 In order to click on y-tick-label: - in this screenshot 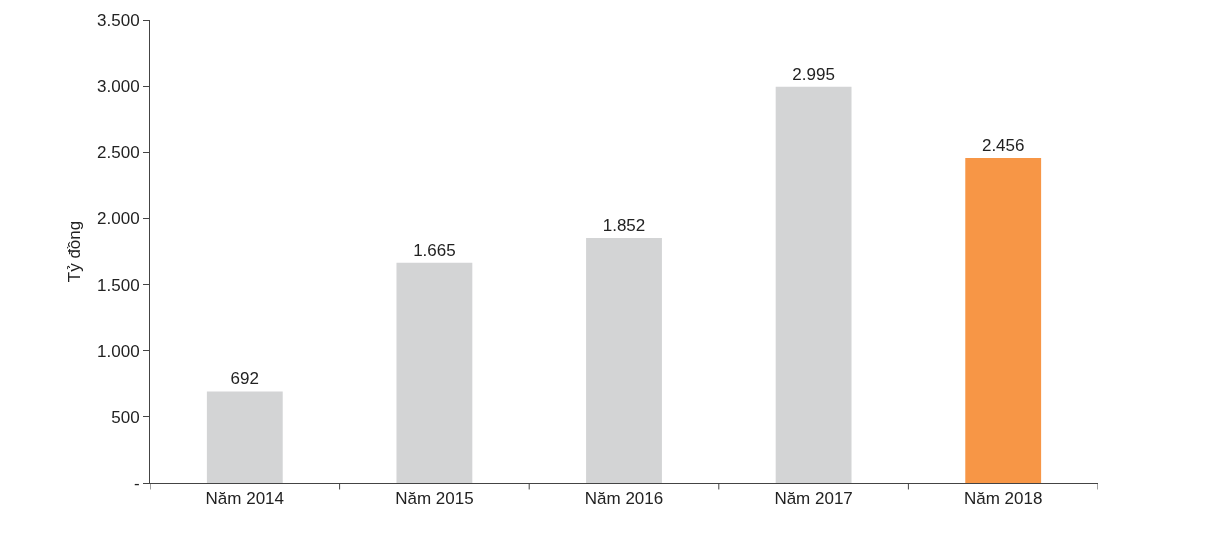, I will do `click(136, 483)`.